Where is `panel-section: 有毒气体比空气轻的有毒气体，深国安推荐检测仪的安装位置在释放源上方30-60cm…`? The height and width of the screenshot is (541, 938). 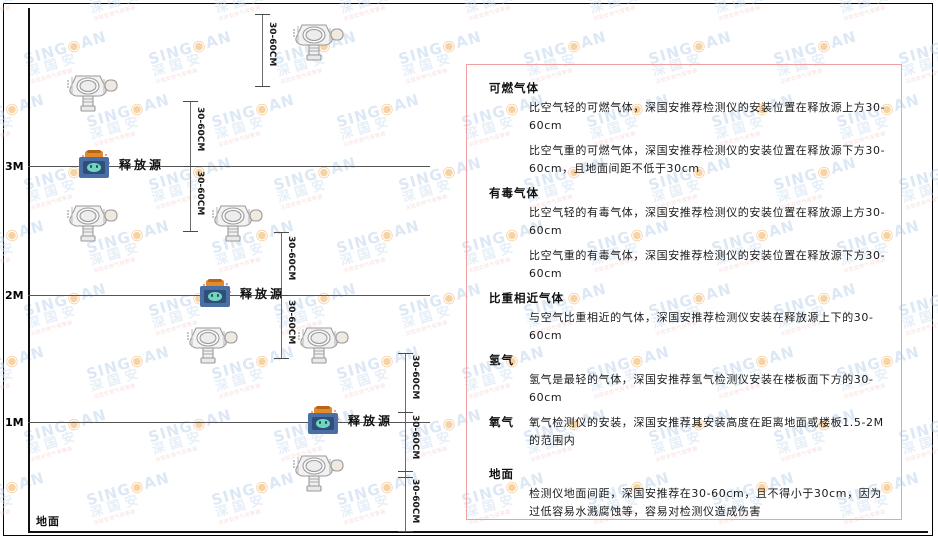
panel-section: 有毒气体比空气轻的有毒气体，深国安推荐检测仪的安装位置在释放源上方30-60cm… is located at coordinates (684, 234).